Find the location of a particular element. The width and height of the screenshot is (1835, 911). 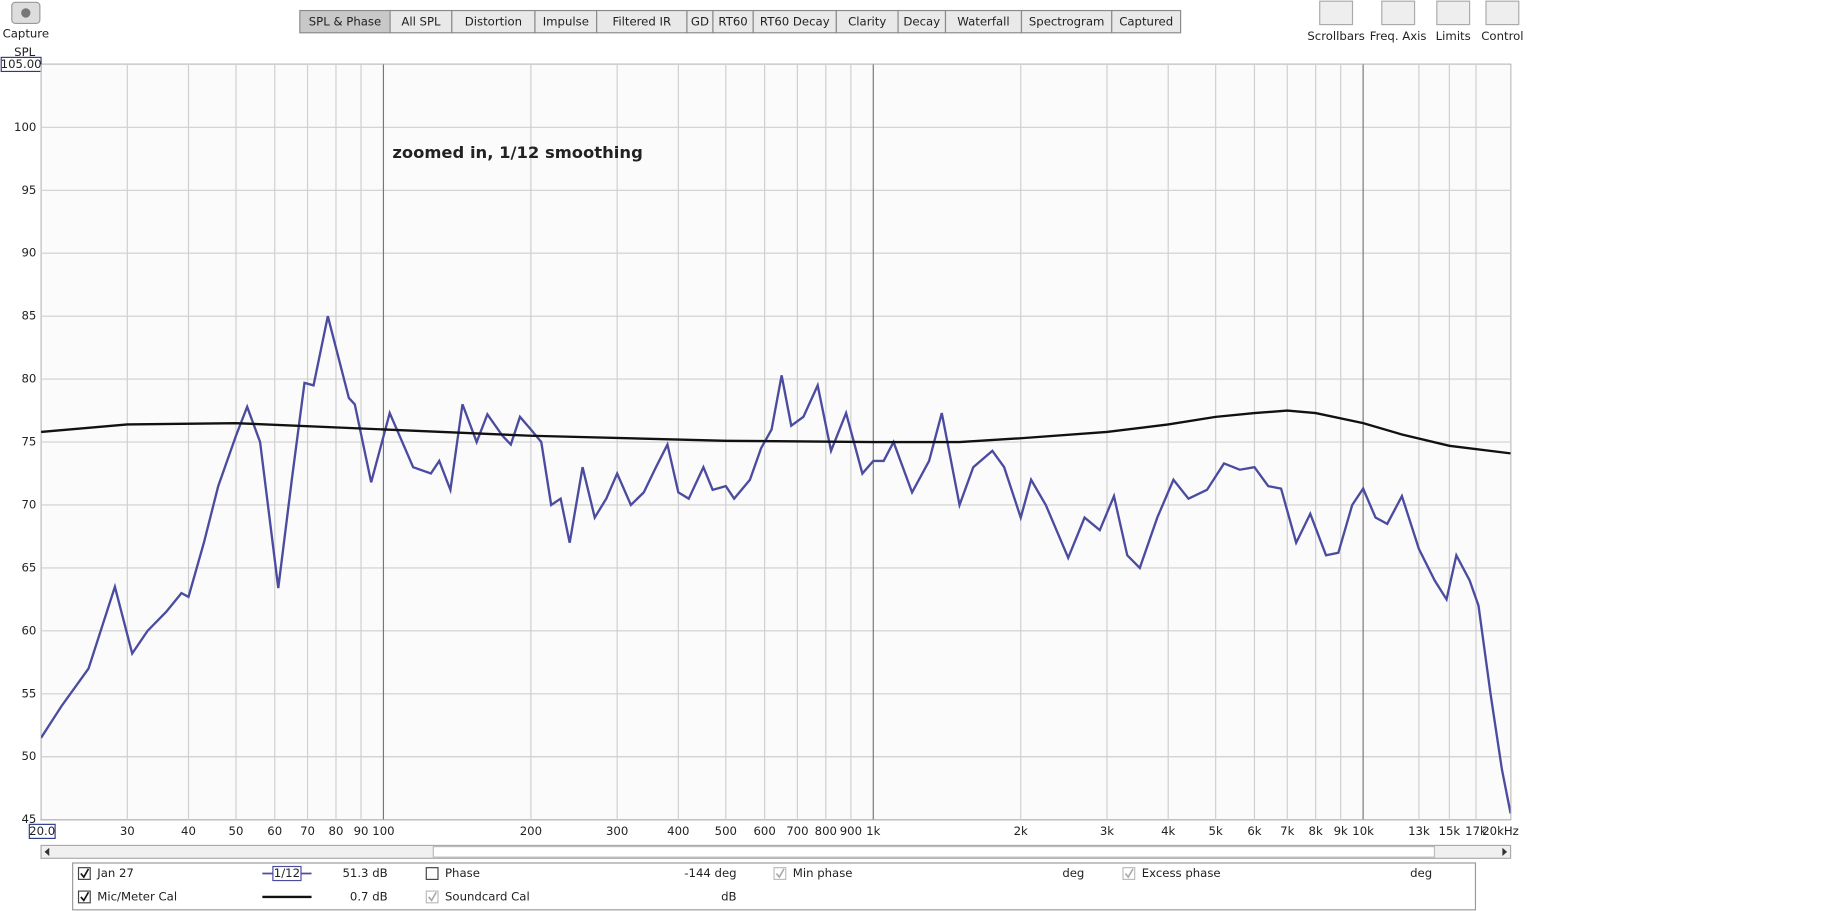

y-tick-label: 100 is located at coordinates (25, 127).